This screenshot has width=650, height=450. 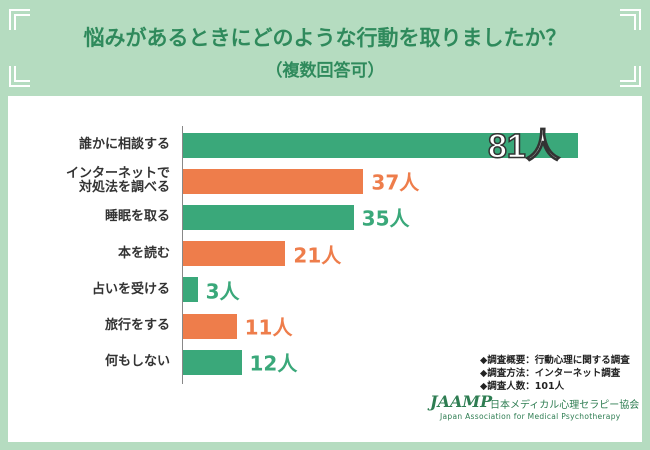 What do you see at coordinates (325, 38) in the screenshot?
I see `chart-title: 悩みがあるときにどのような行動を取りましたか？` at bounding box center [325, 38].